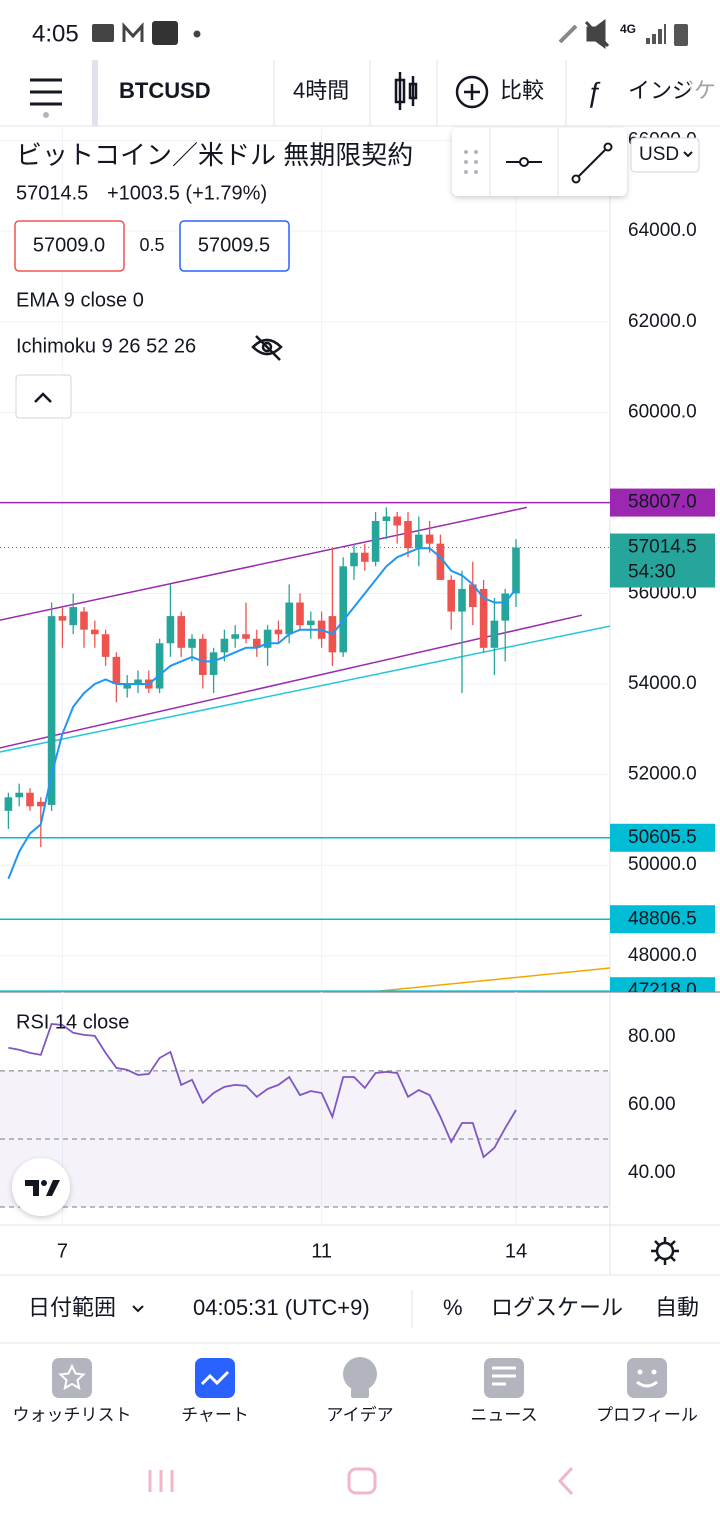  What do you see at coordinates (677, 1307) in the screenshot?
I see `auto-toggle: 自動` at bounding box center [677, 1307].